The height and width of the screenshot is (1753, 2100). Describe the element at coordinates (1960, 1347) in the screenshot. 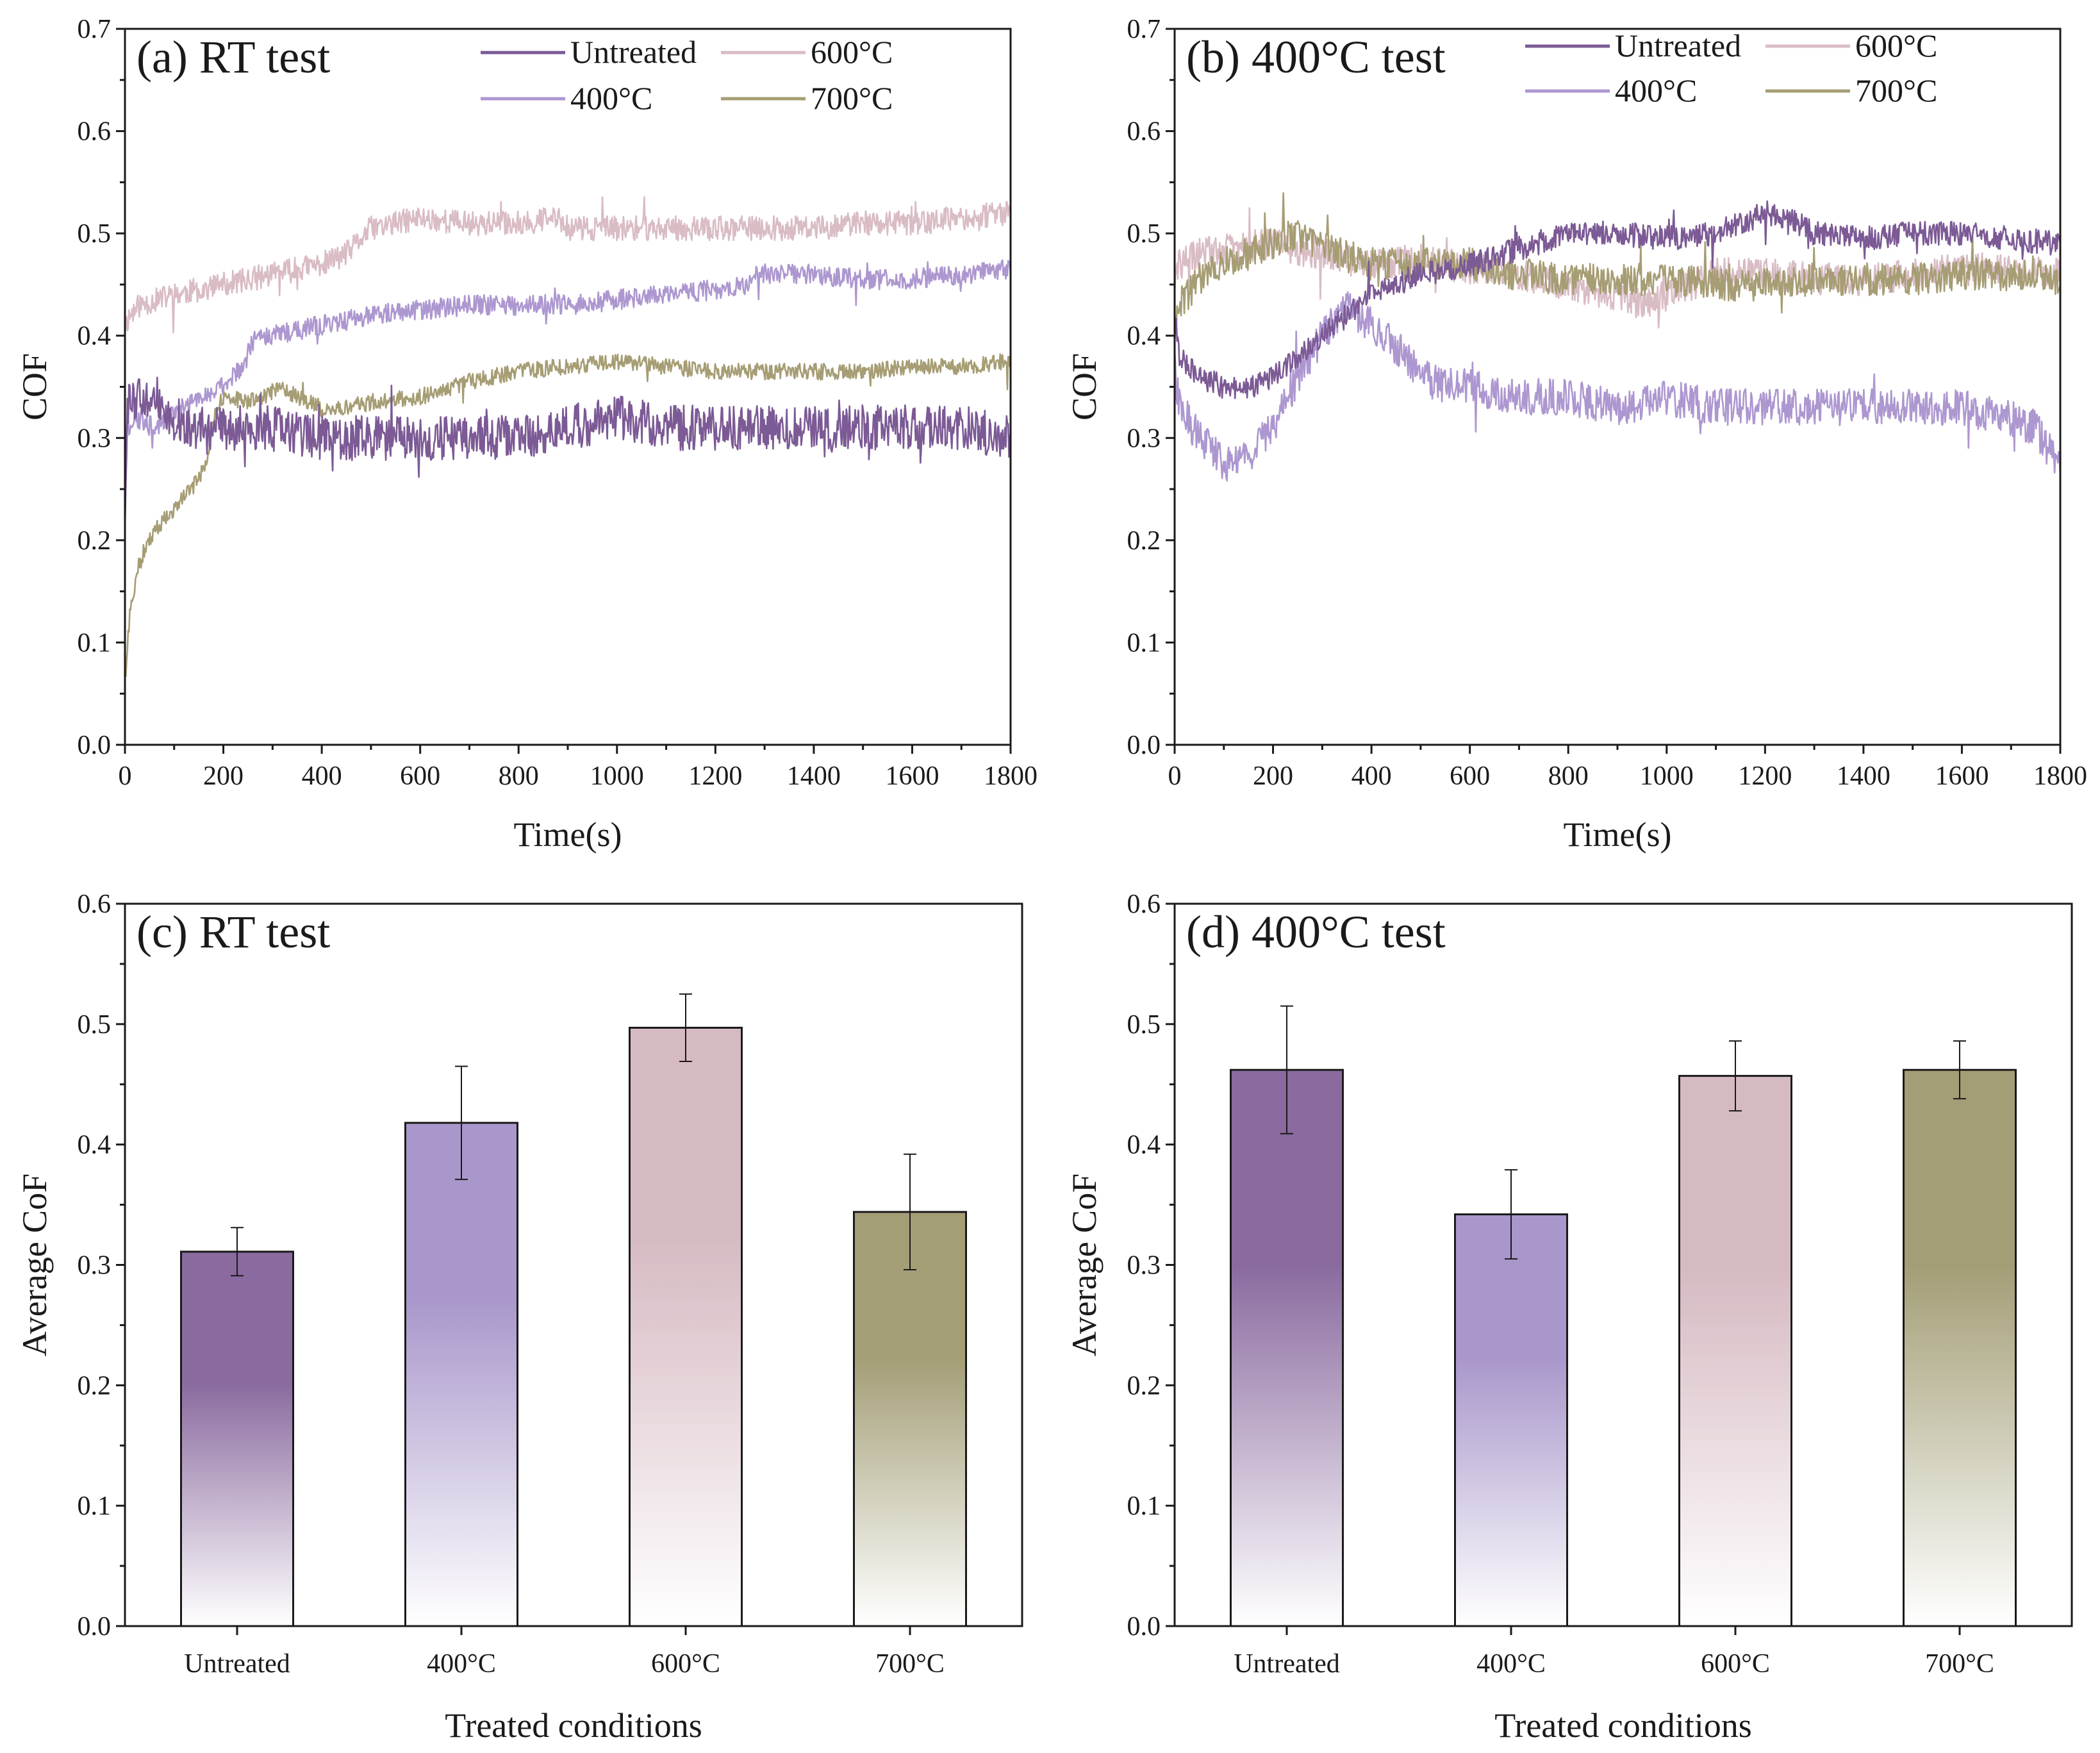

I see `panel-d-bar-700c` at that location.